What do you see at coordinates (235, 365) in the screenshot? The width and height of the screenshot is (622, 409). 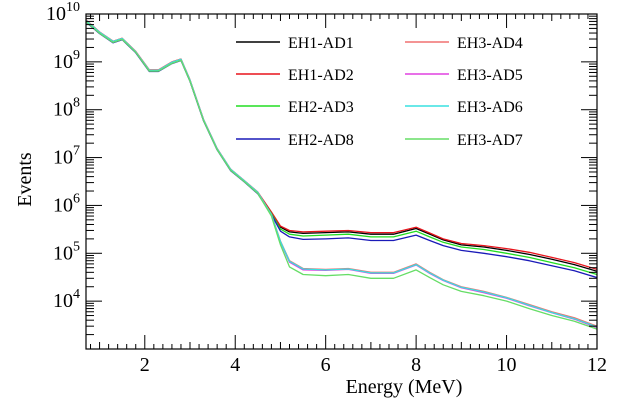 I see `x-tick-label: 4` at bounding box center [235, 365].